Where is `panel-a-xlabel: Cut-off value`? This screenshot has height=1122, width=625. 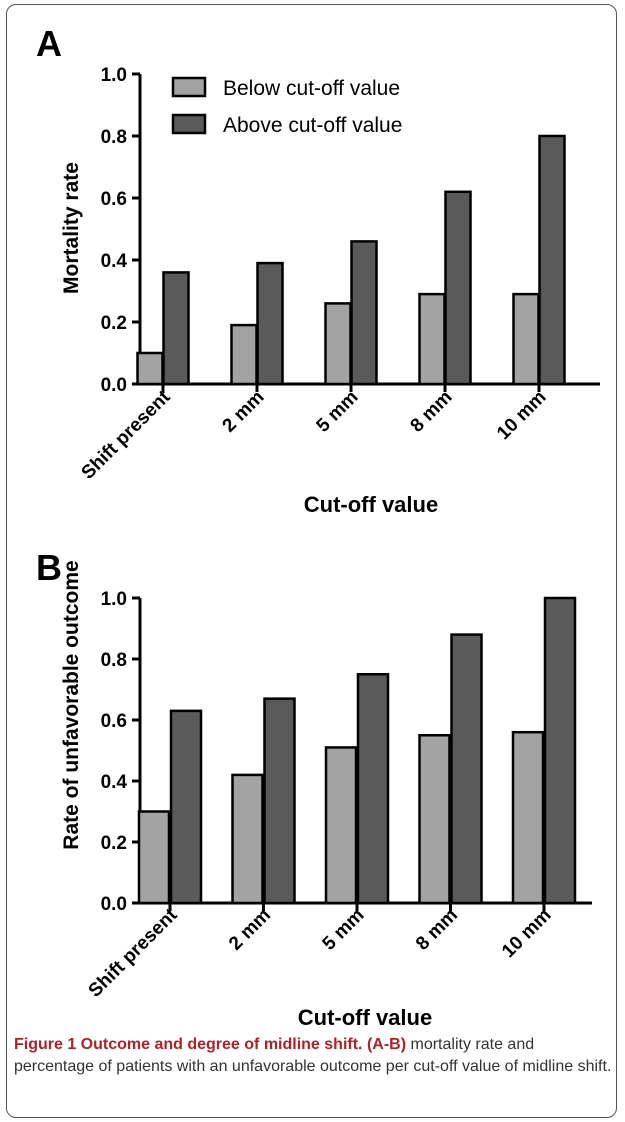
panel-a-xlabel: Cut-off value is located at coordinates (371, 504).